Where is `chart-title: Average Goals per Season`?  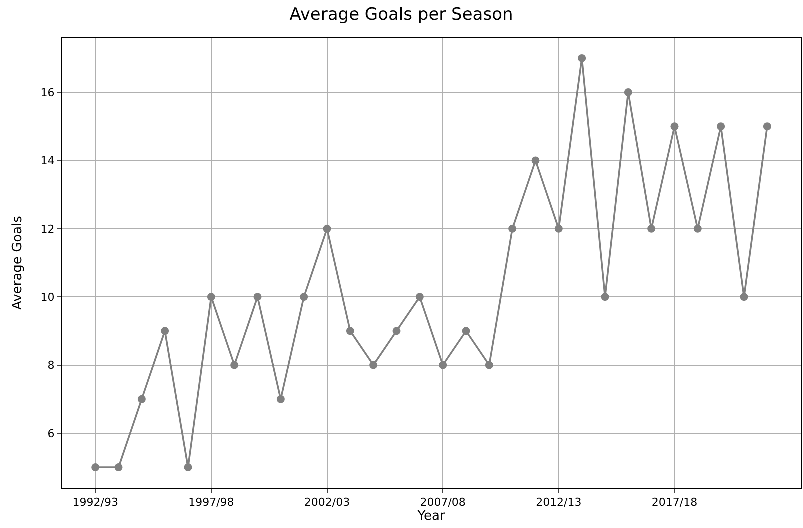 chart-title: Average Goals per Season is located at coordinates (402, 14).